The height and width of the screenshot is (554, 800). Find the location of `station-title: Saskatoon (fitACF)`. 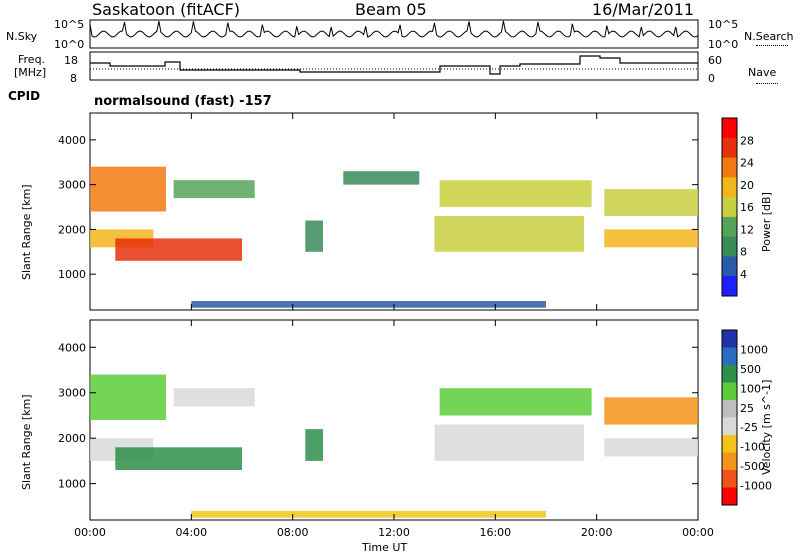

station-title: Saskatoon (fitACF) is located at coordinates (166, 9).